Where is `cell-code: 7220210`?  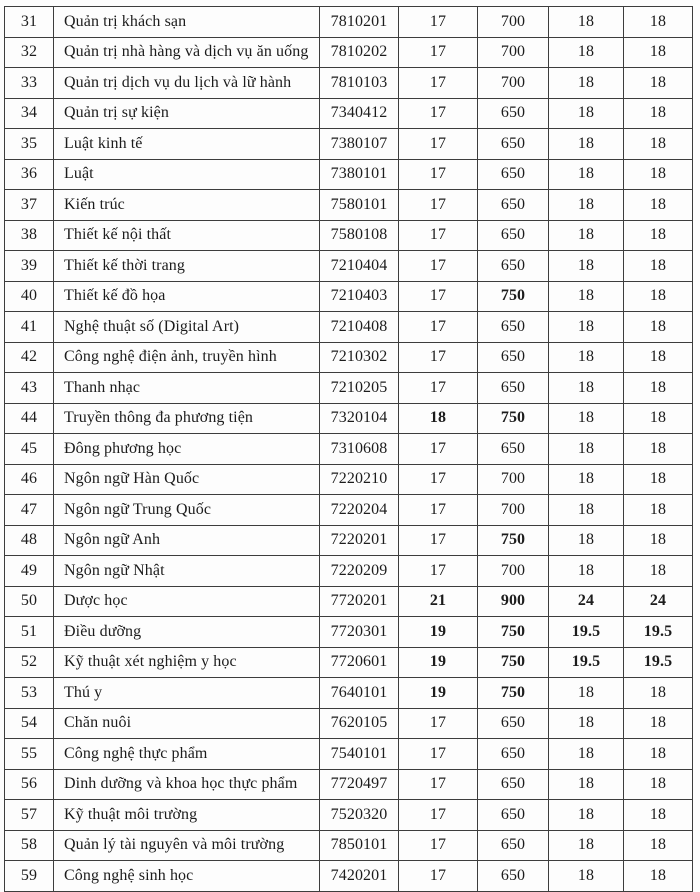
cell-code: 7220210 is located at coordinates (359, 479).